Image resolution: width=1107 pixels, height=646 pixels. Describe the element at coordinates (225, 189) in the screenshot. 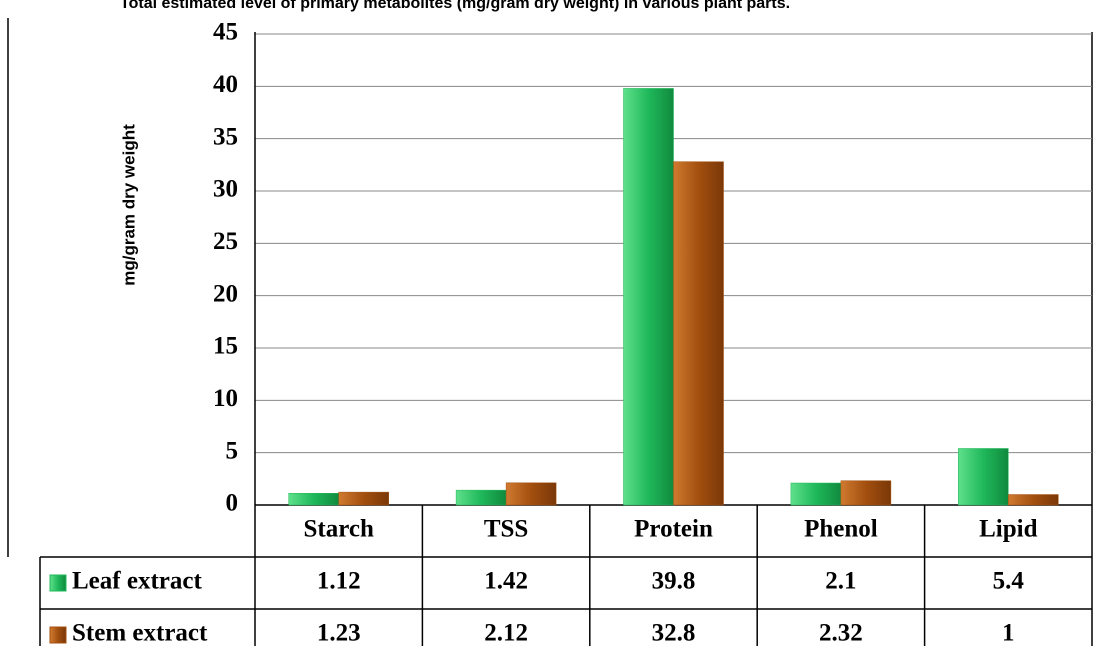

I see `y-tick-label: 30` at that location.